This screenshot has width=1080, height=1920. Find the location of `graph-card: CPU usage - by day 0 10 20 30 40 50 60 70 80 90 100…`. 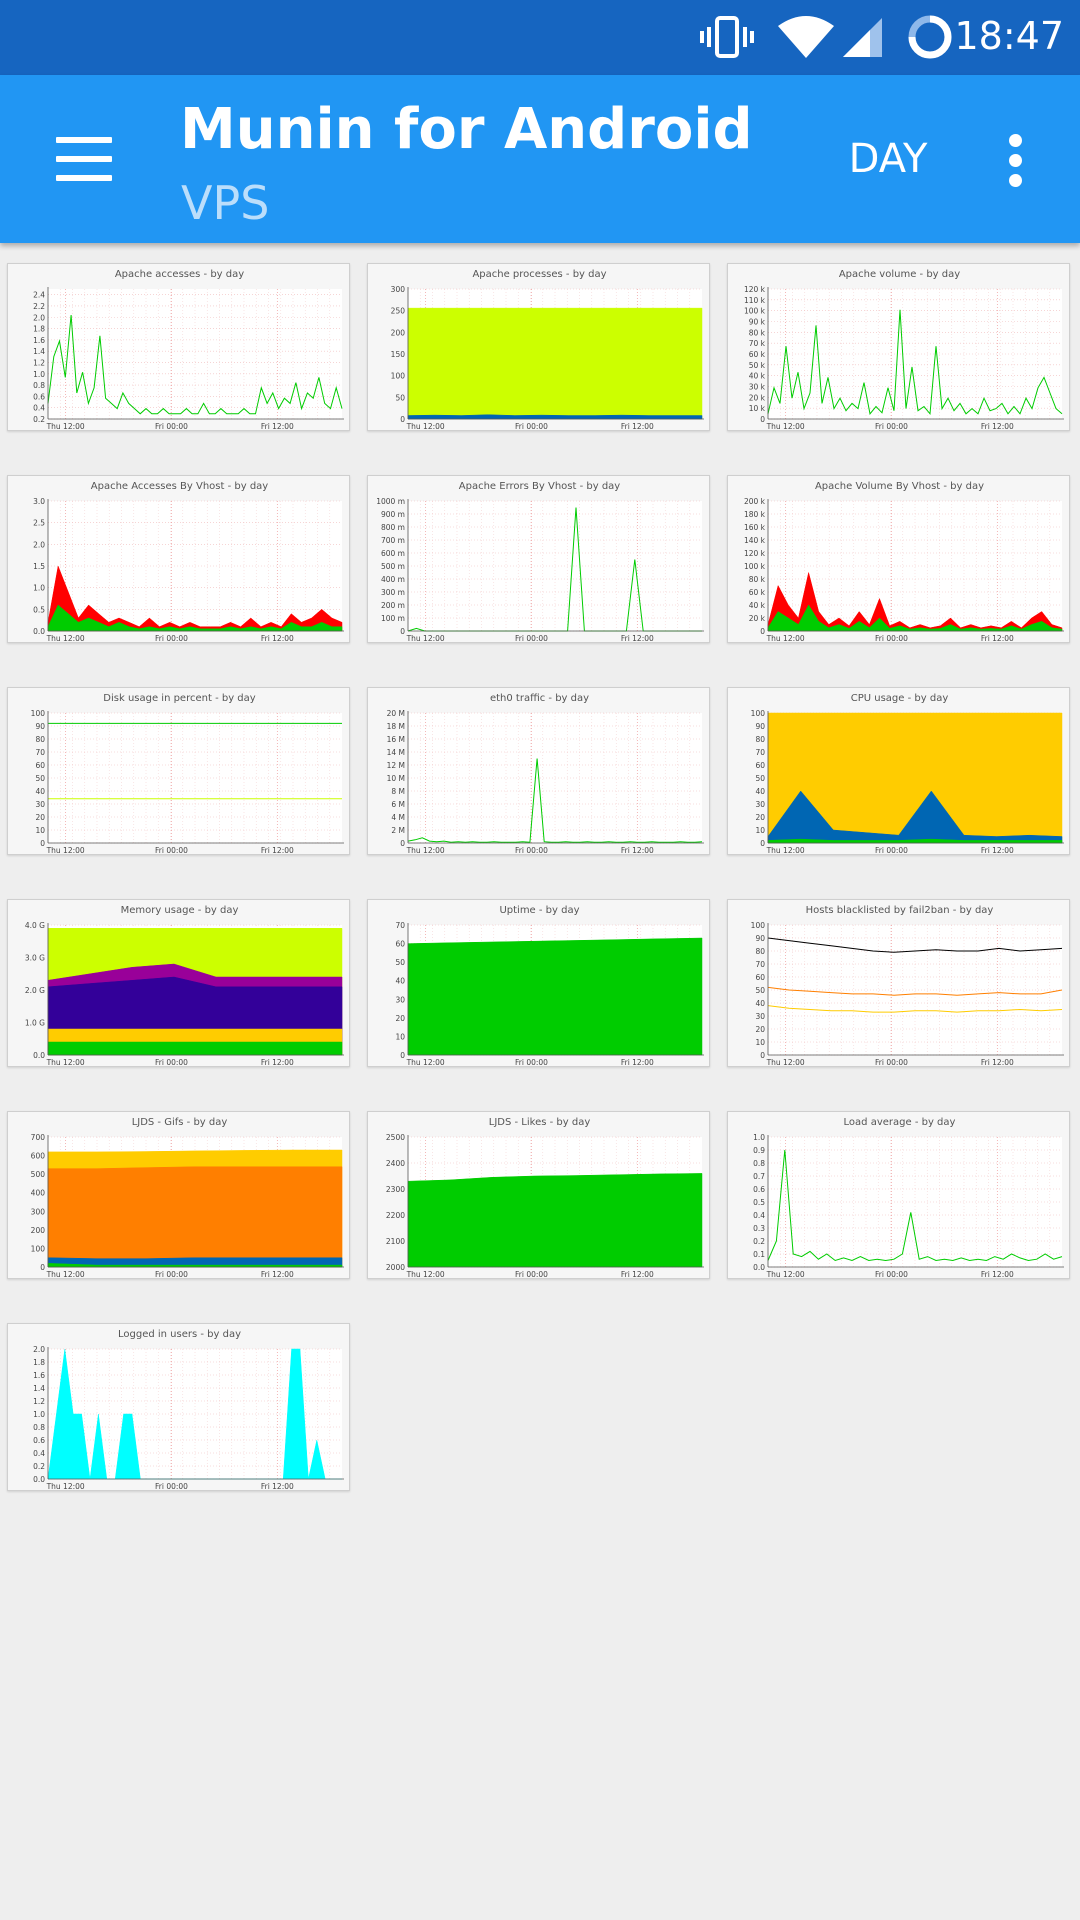

graph-card: CPU usage - by day 0 10 20 30 40 50 60 70 80 90 100… is located at coordinates (898, 771).